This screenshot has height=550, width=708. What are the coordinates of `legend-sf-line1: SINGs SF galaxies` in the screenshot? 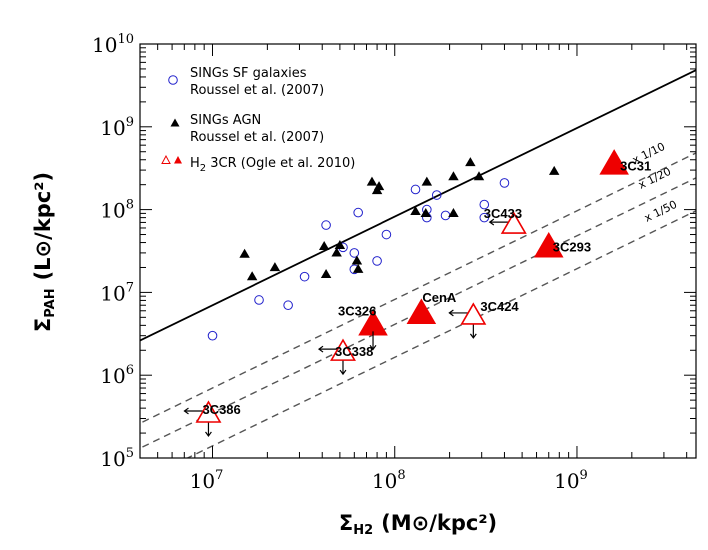 It's located at (248, 73).